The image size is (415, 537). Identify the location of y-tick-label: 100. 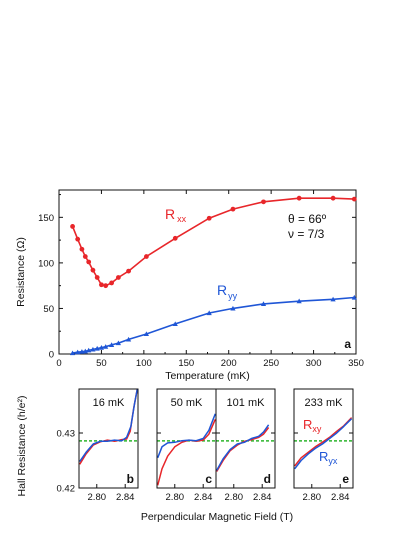
(46, 263).